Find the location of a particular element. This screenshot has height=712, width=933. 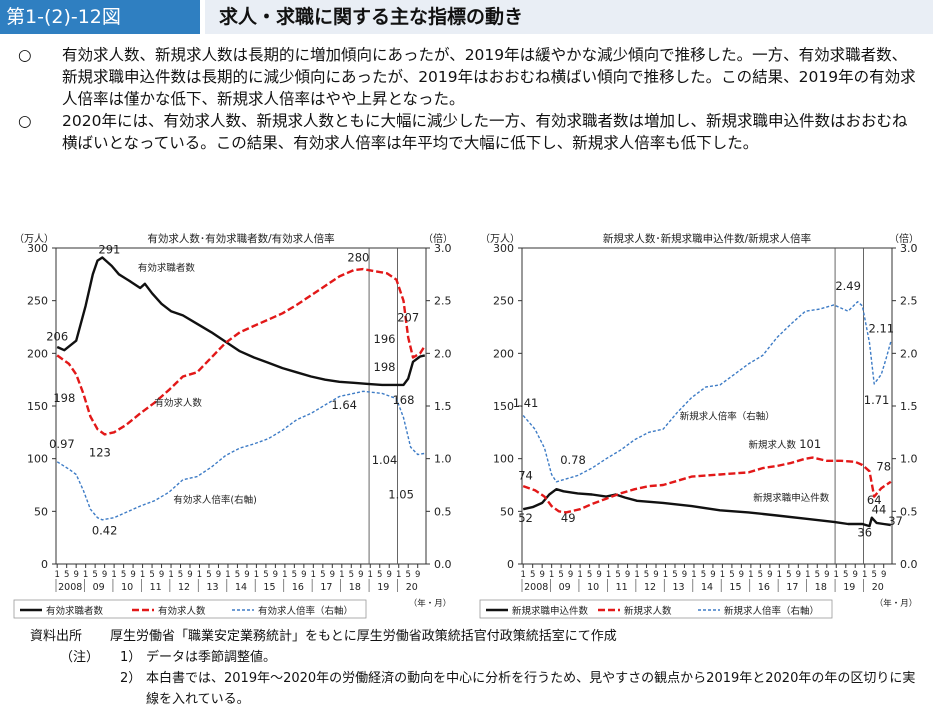

data-label: 0.97 is located at coordinates (62, 444).